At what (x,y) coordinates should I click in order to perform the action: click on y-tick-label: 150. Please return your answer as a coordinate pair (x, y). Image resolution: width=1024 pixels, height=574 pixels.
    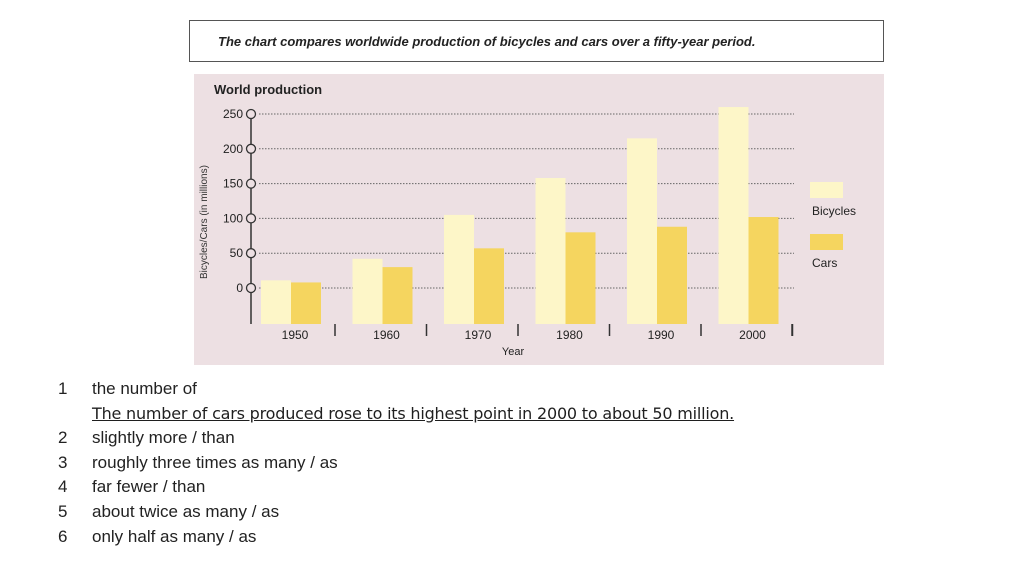
    Looking at the image, I should click on (233, 184).